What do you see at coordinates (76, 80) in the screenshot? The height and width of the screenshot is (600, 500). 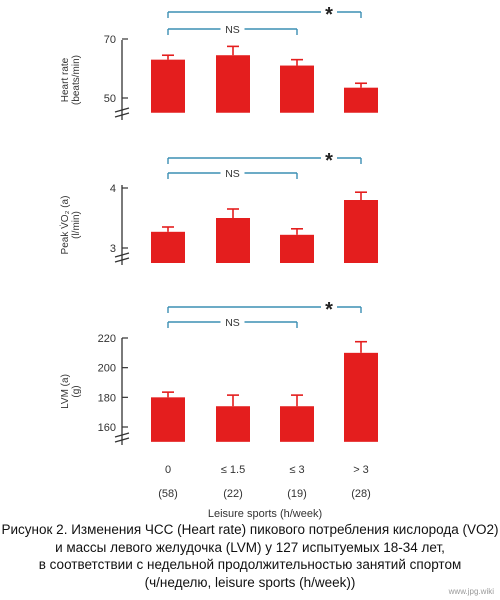 I see `y-axis-label: (beats/min)` at bounding box center [76, 80].